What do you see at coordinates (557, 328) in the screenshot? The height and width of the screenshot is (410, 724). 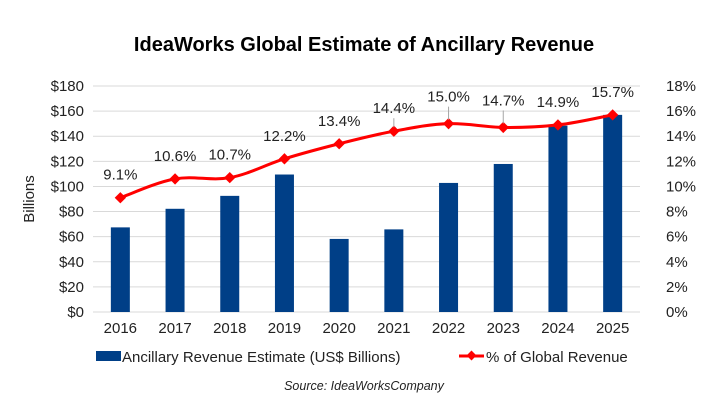 I see `x-tick-label: 2024` at bounding box center [557, 328].